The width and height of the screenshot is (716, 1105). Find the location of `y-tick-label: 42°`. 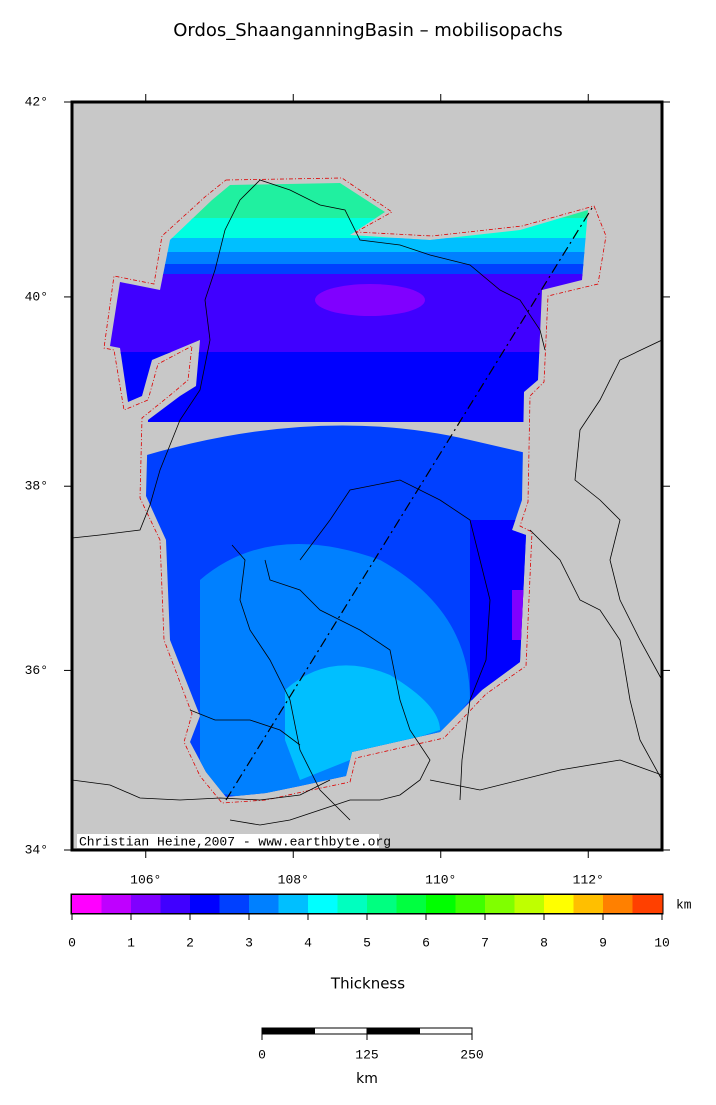

y-tick-label: 42° is located at coordinates (36, 101).